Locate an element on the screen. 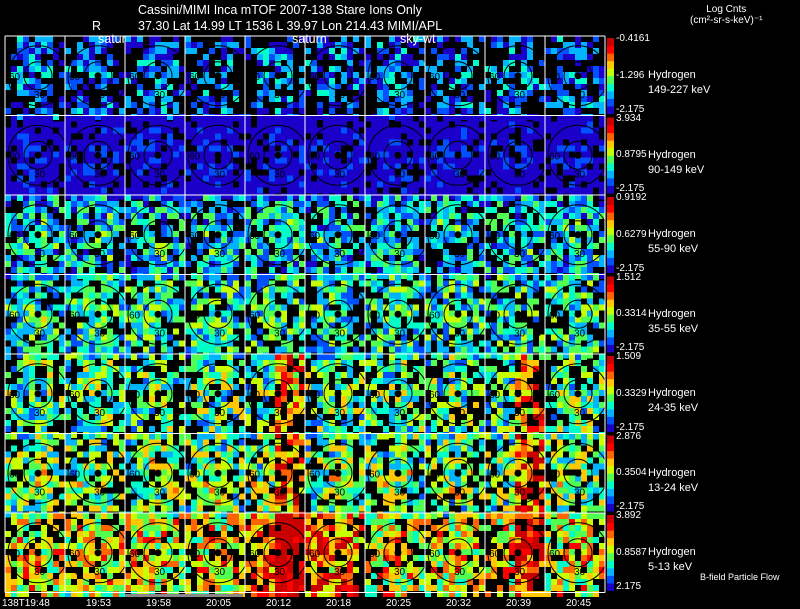  colorbar-swatch is located at coordinates (610, 64).